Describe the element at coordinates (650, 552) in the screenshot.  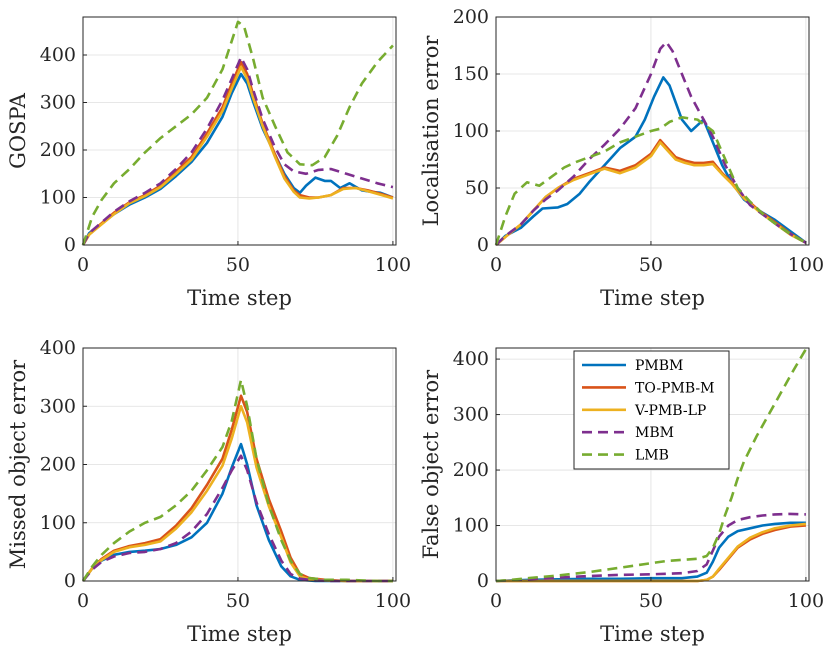
I see `series-line-pmbm` at that location.